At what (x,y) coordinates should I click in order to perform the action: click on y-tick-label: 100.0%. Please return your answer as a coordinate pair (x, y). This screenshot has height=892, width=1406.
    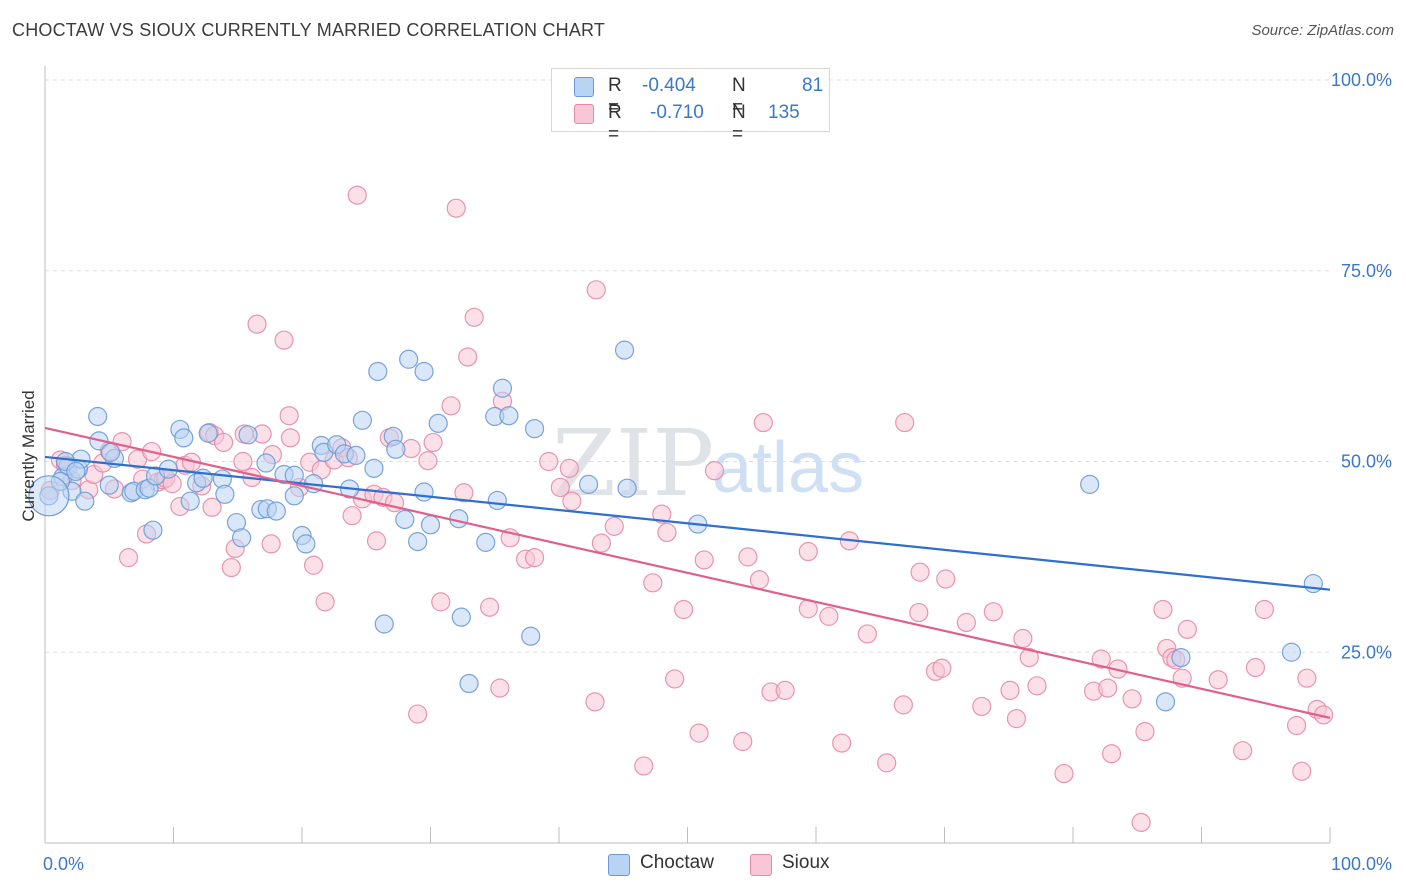
    Looking at the image, I should click on (1361, 80).